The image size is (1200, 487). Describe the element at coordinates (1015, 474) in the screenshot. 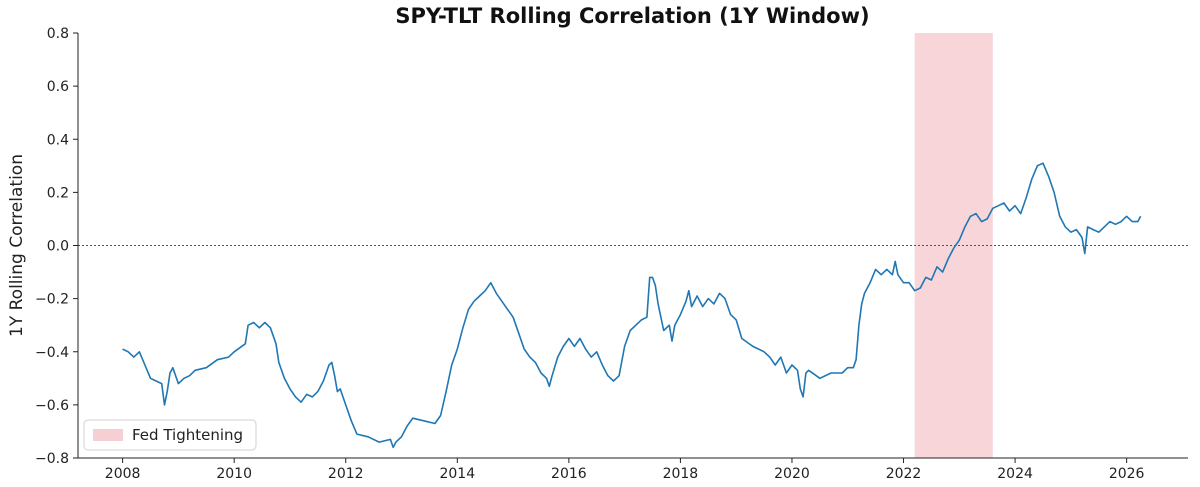

I see `x-tick-label: 2024` at that location.